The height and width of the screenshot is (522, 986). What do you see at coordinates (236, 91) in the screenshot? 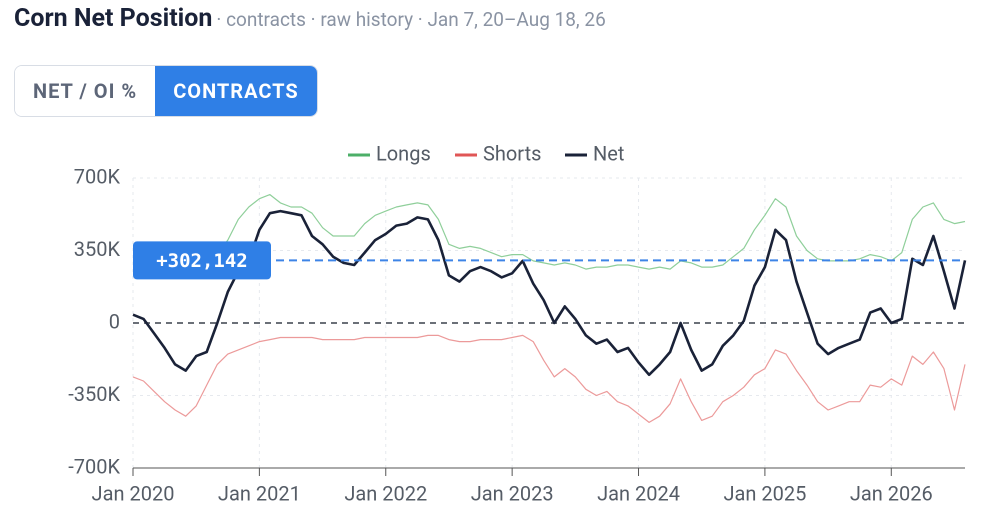
I see `toggle-option: CONTRACTS` at bounding box center [236, 91].